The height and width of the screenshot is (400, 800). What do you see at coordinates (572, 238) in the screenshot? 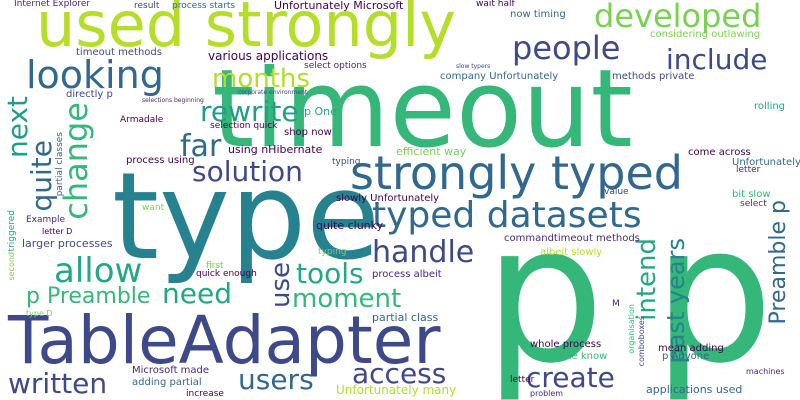
I see `word-commandtimeout-methods: commandtimeout methods` at bounding box center [572, 238].